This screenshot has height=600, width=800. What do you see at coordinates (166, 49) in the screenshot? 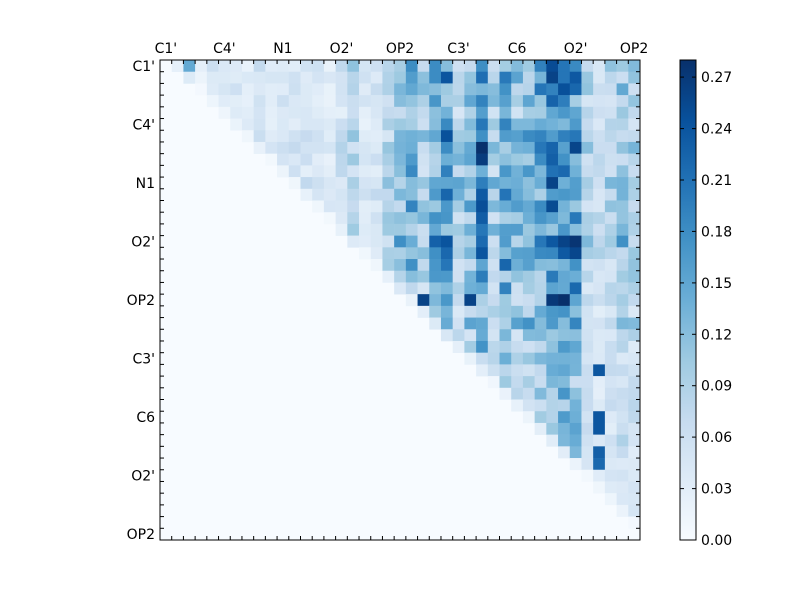
I see `x-tick-label: C1'` at bounding box center [166, 49].